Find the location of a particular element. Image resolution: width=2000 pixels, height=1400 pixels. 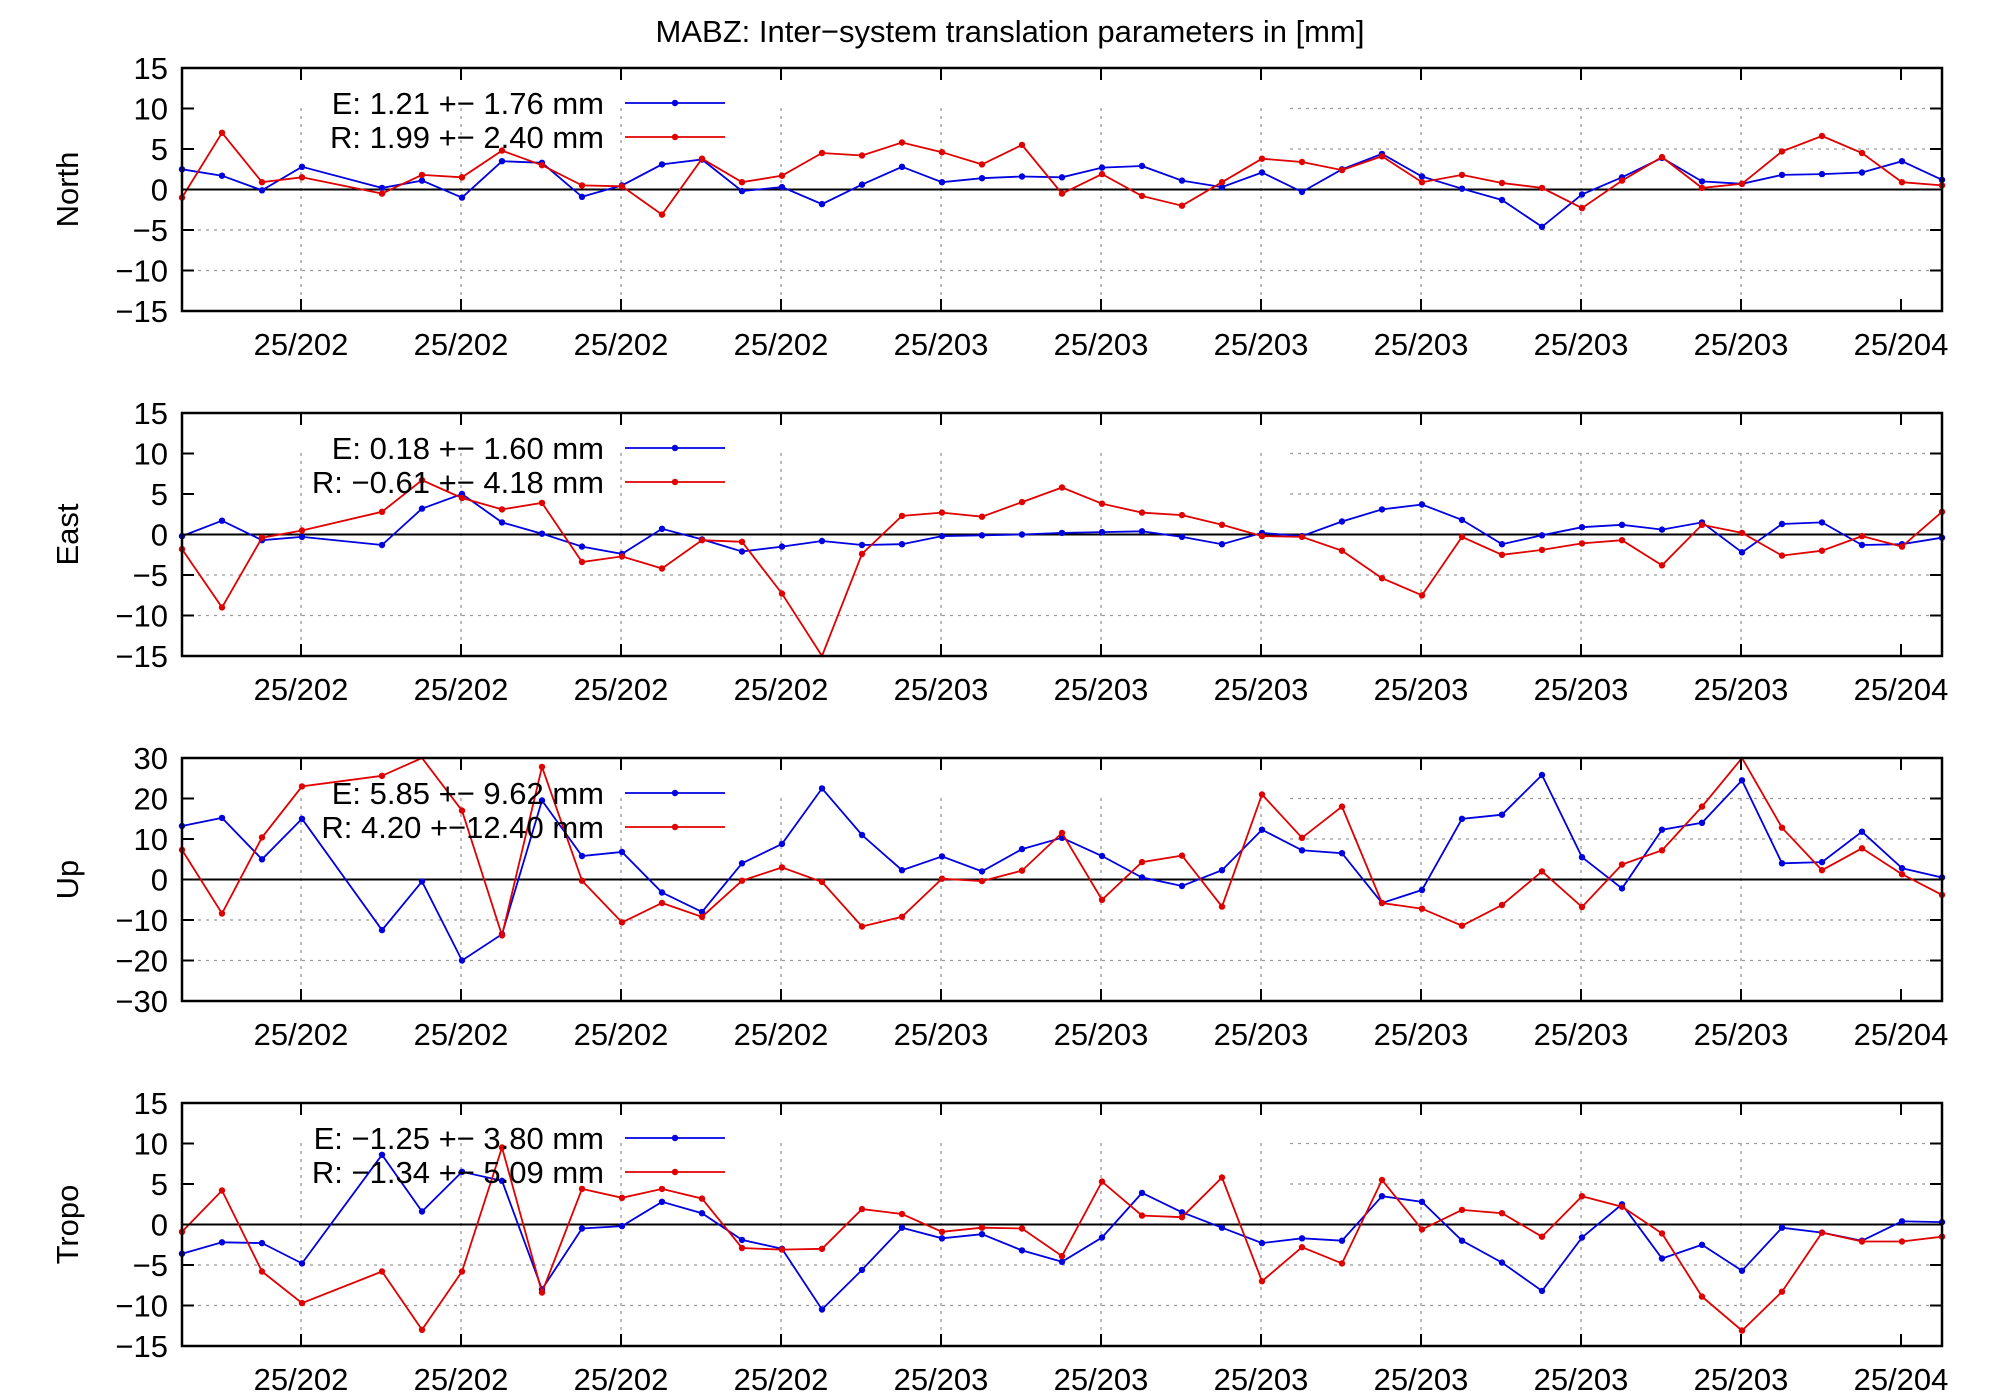

panel-up-ytick-label: 20 is located at coordinates (151, 799).